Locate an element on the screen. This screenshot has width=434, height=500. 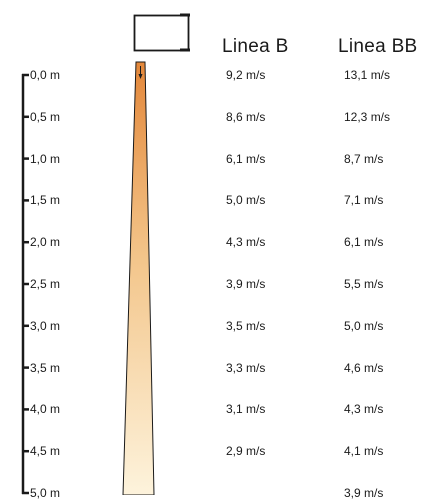
velocity-linea-b: 9,2 m/s is located at coordinates (246, 75).